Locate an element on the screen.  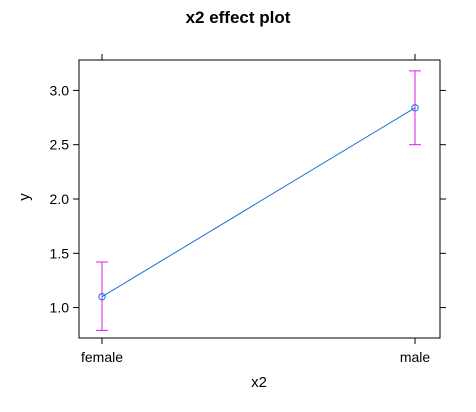
y-tick-label: 2.5 is located at coordinates (60, 145).